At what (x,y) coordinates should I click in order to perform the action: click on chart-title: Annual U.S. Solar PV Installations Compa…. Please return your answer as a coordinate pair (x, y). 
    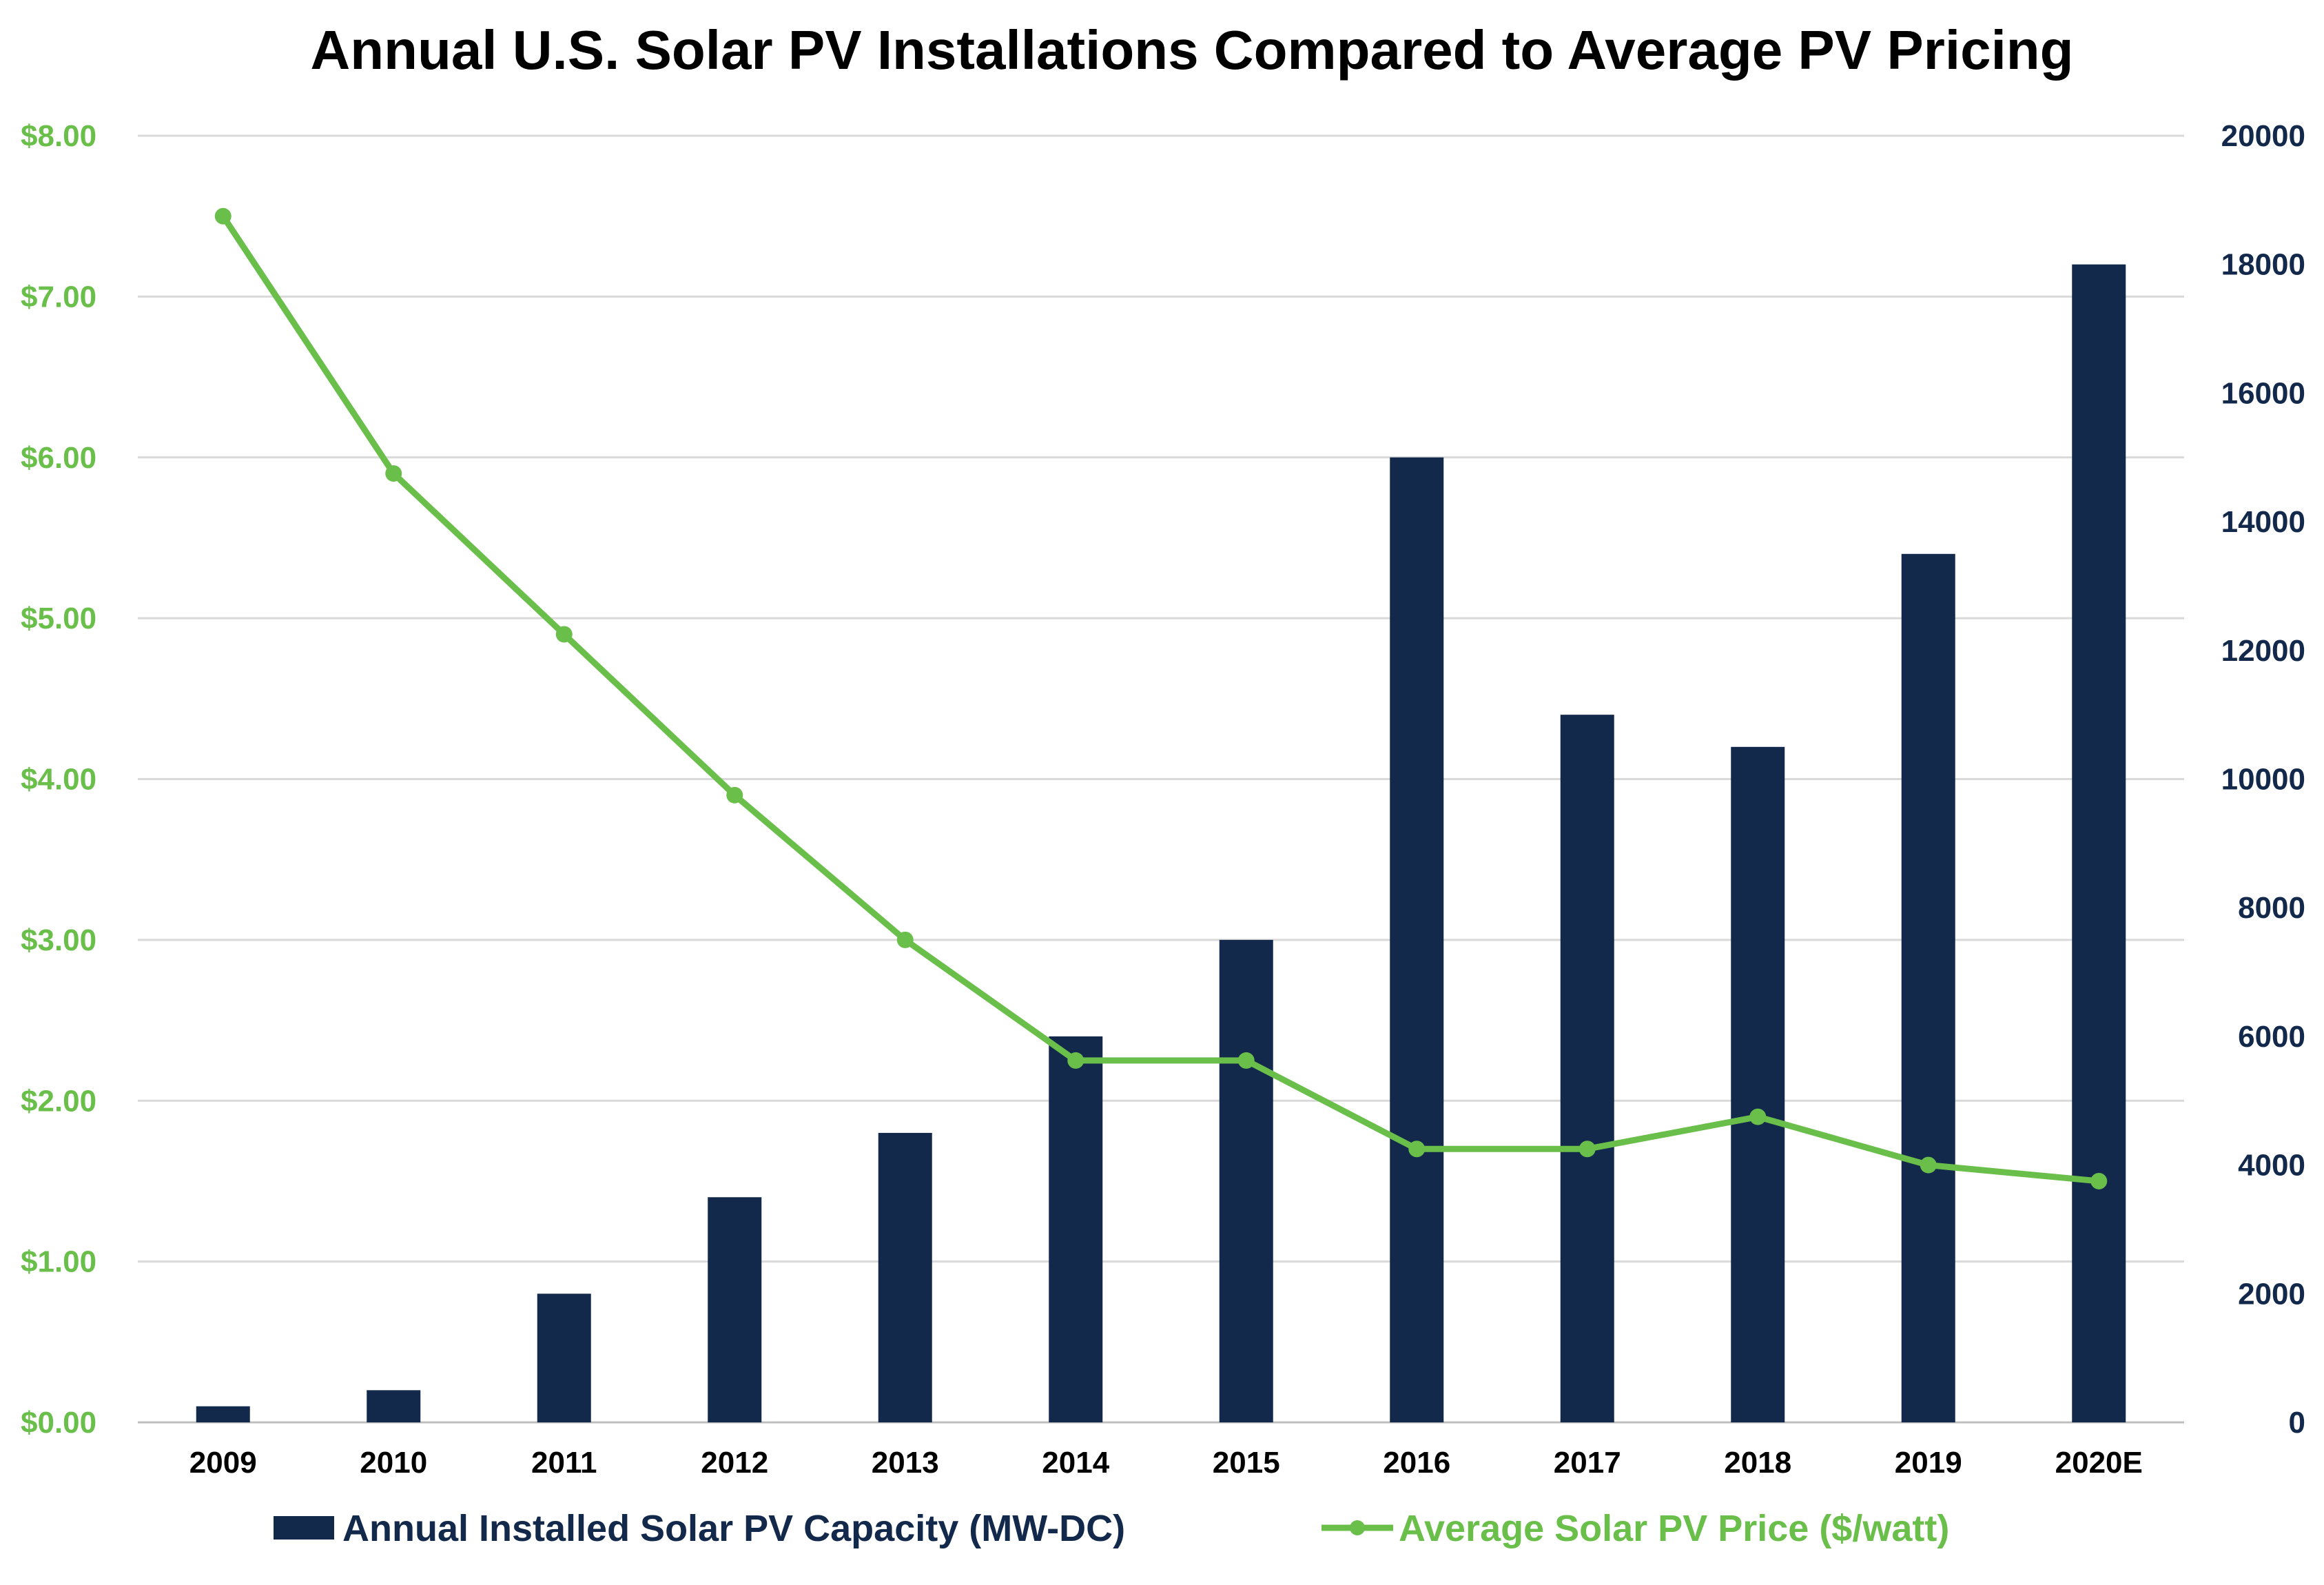
    Looking at the image, I should click on (1191, 50).